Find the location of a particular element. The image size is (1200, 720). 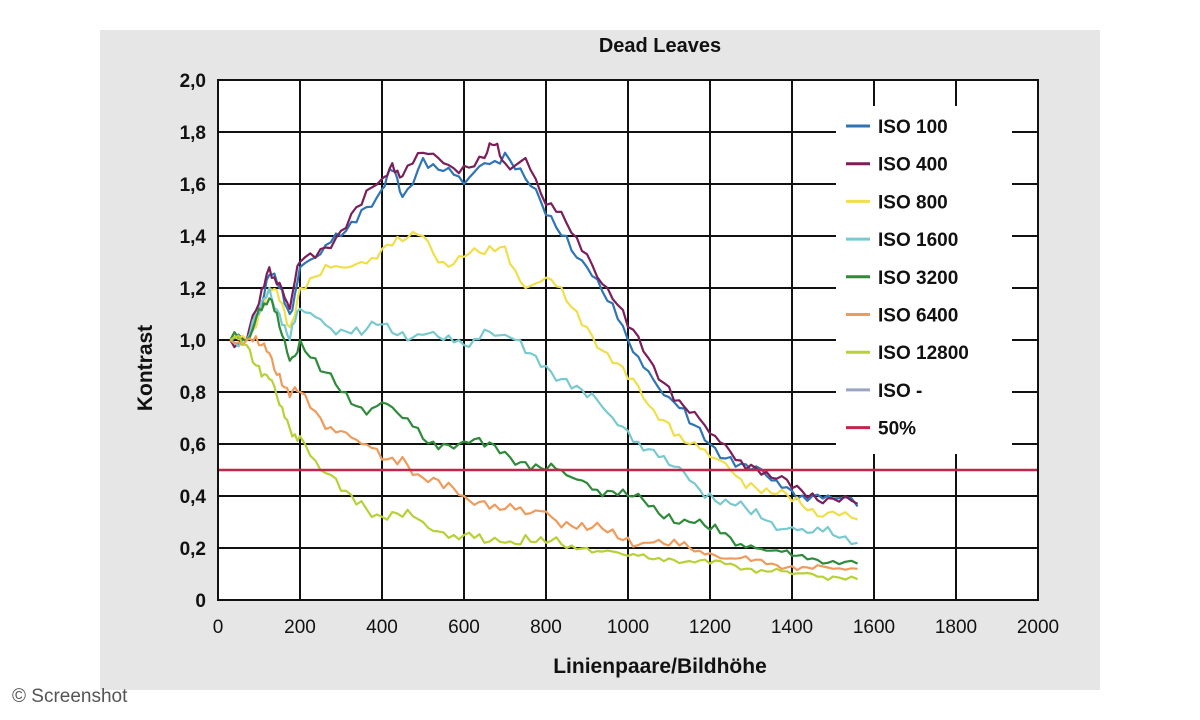

legend-label: 50% is located at coordinates (897, 429).